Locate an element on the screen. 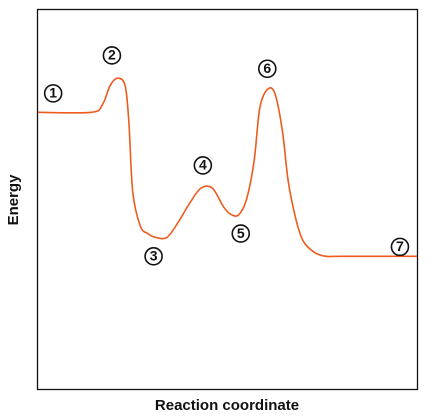 The width and height of the screenshot is (438, 417). state-marker-1: 1 is located at coordinates (53, 93).